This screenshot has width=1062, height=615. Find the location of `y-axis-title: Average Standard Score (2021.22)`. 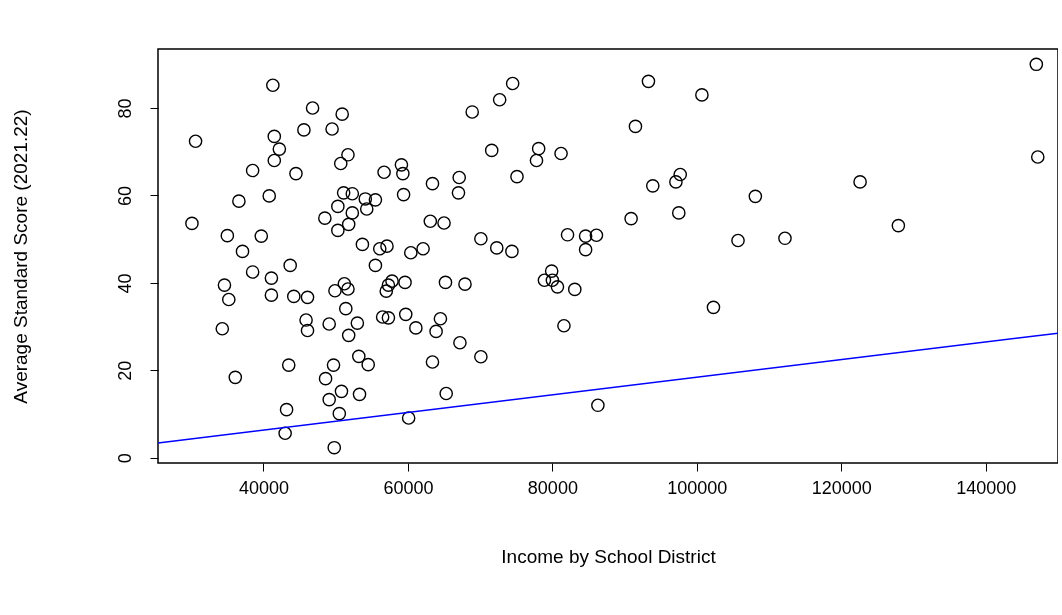

y-axis-title: Average Standard Score (2021.22) is located at coordinates (20, 256).